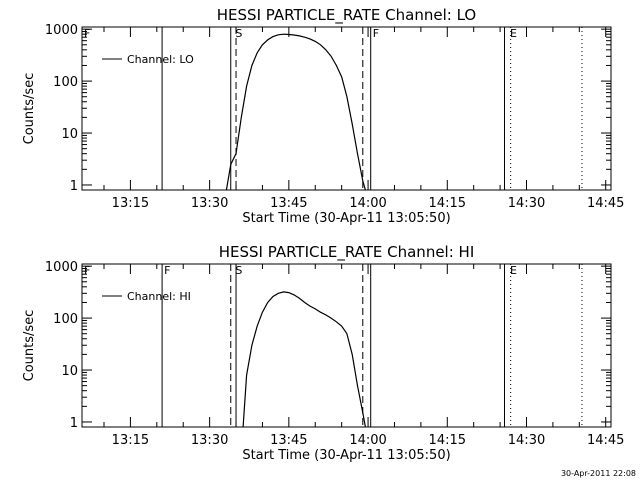  I want to click on chart-title: HESSI PARTICLE_RATE Channel: LO, so click(346, 15).